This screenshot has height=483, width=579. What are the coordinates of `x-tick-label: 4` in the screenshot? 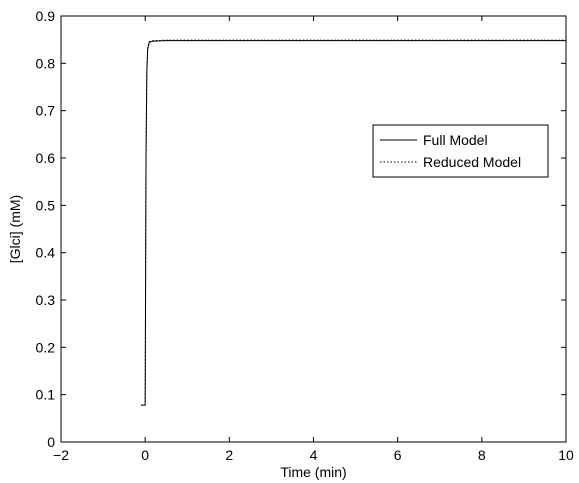 It's located at (314, 455).